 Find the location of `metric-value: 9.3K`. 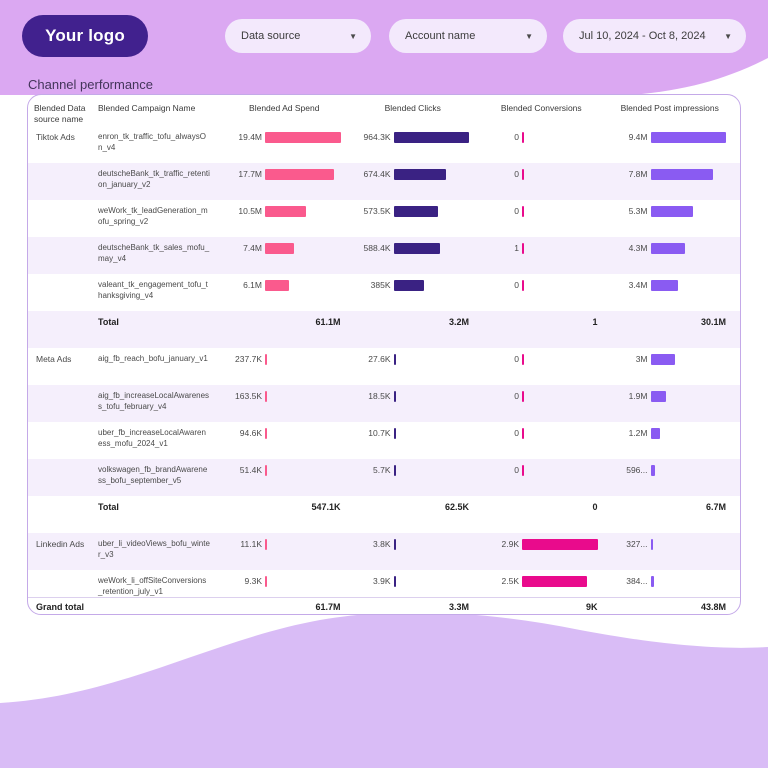

metric-value: 9.3K is located at coordinates (253, 581).